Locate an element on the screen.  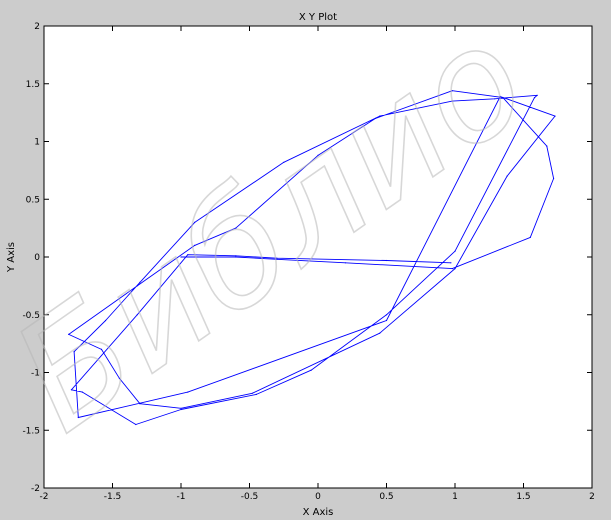
x-tick-label: 0 is located at coordinates (318, 497).